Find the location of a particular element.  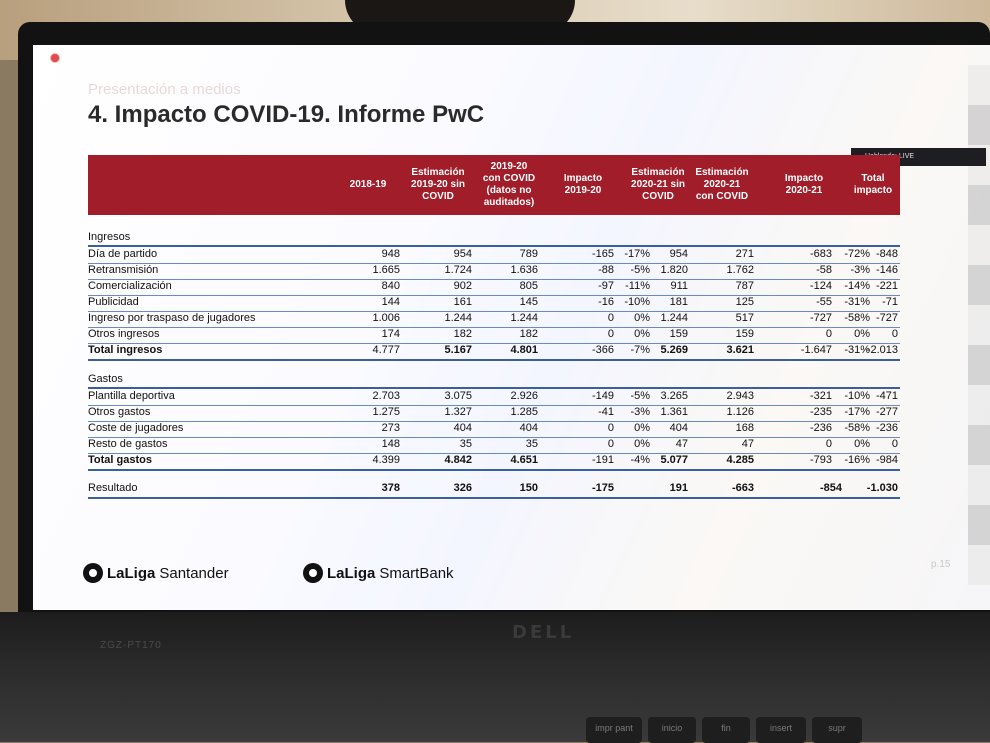

cell: 4.801 is located at coordinates (524, 350).